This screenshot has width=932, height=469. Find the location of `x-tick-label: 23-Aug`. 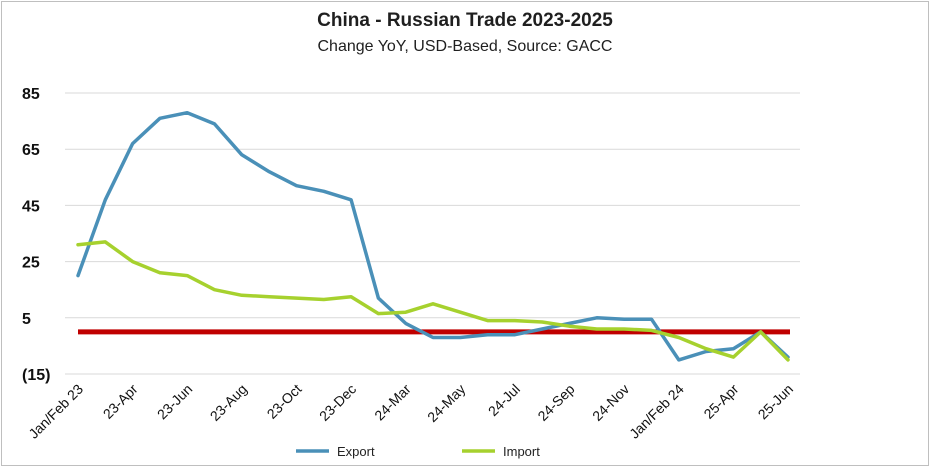

x-tick-label: 23-Aug is located at coordinates (228, 402).